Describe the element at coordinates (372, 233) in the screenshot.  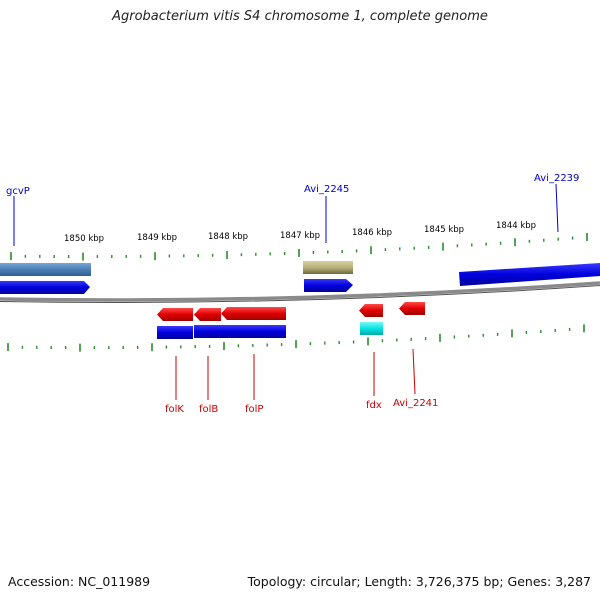
I see `scale-label-1846: 1846 kbp` at that location.